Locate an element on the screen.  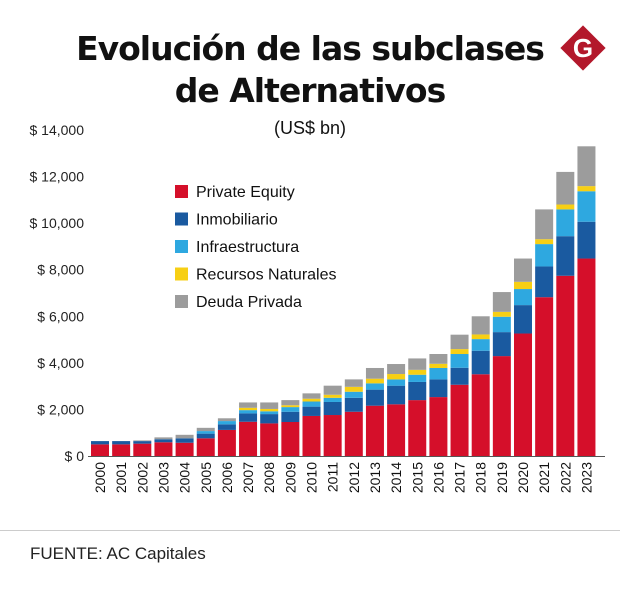
x-tick-label: 2022 is located at coordinates (565, 477).